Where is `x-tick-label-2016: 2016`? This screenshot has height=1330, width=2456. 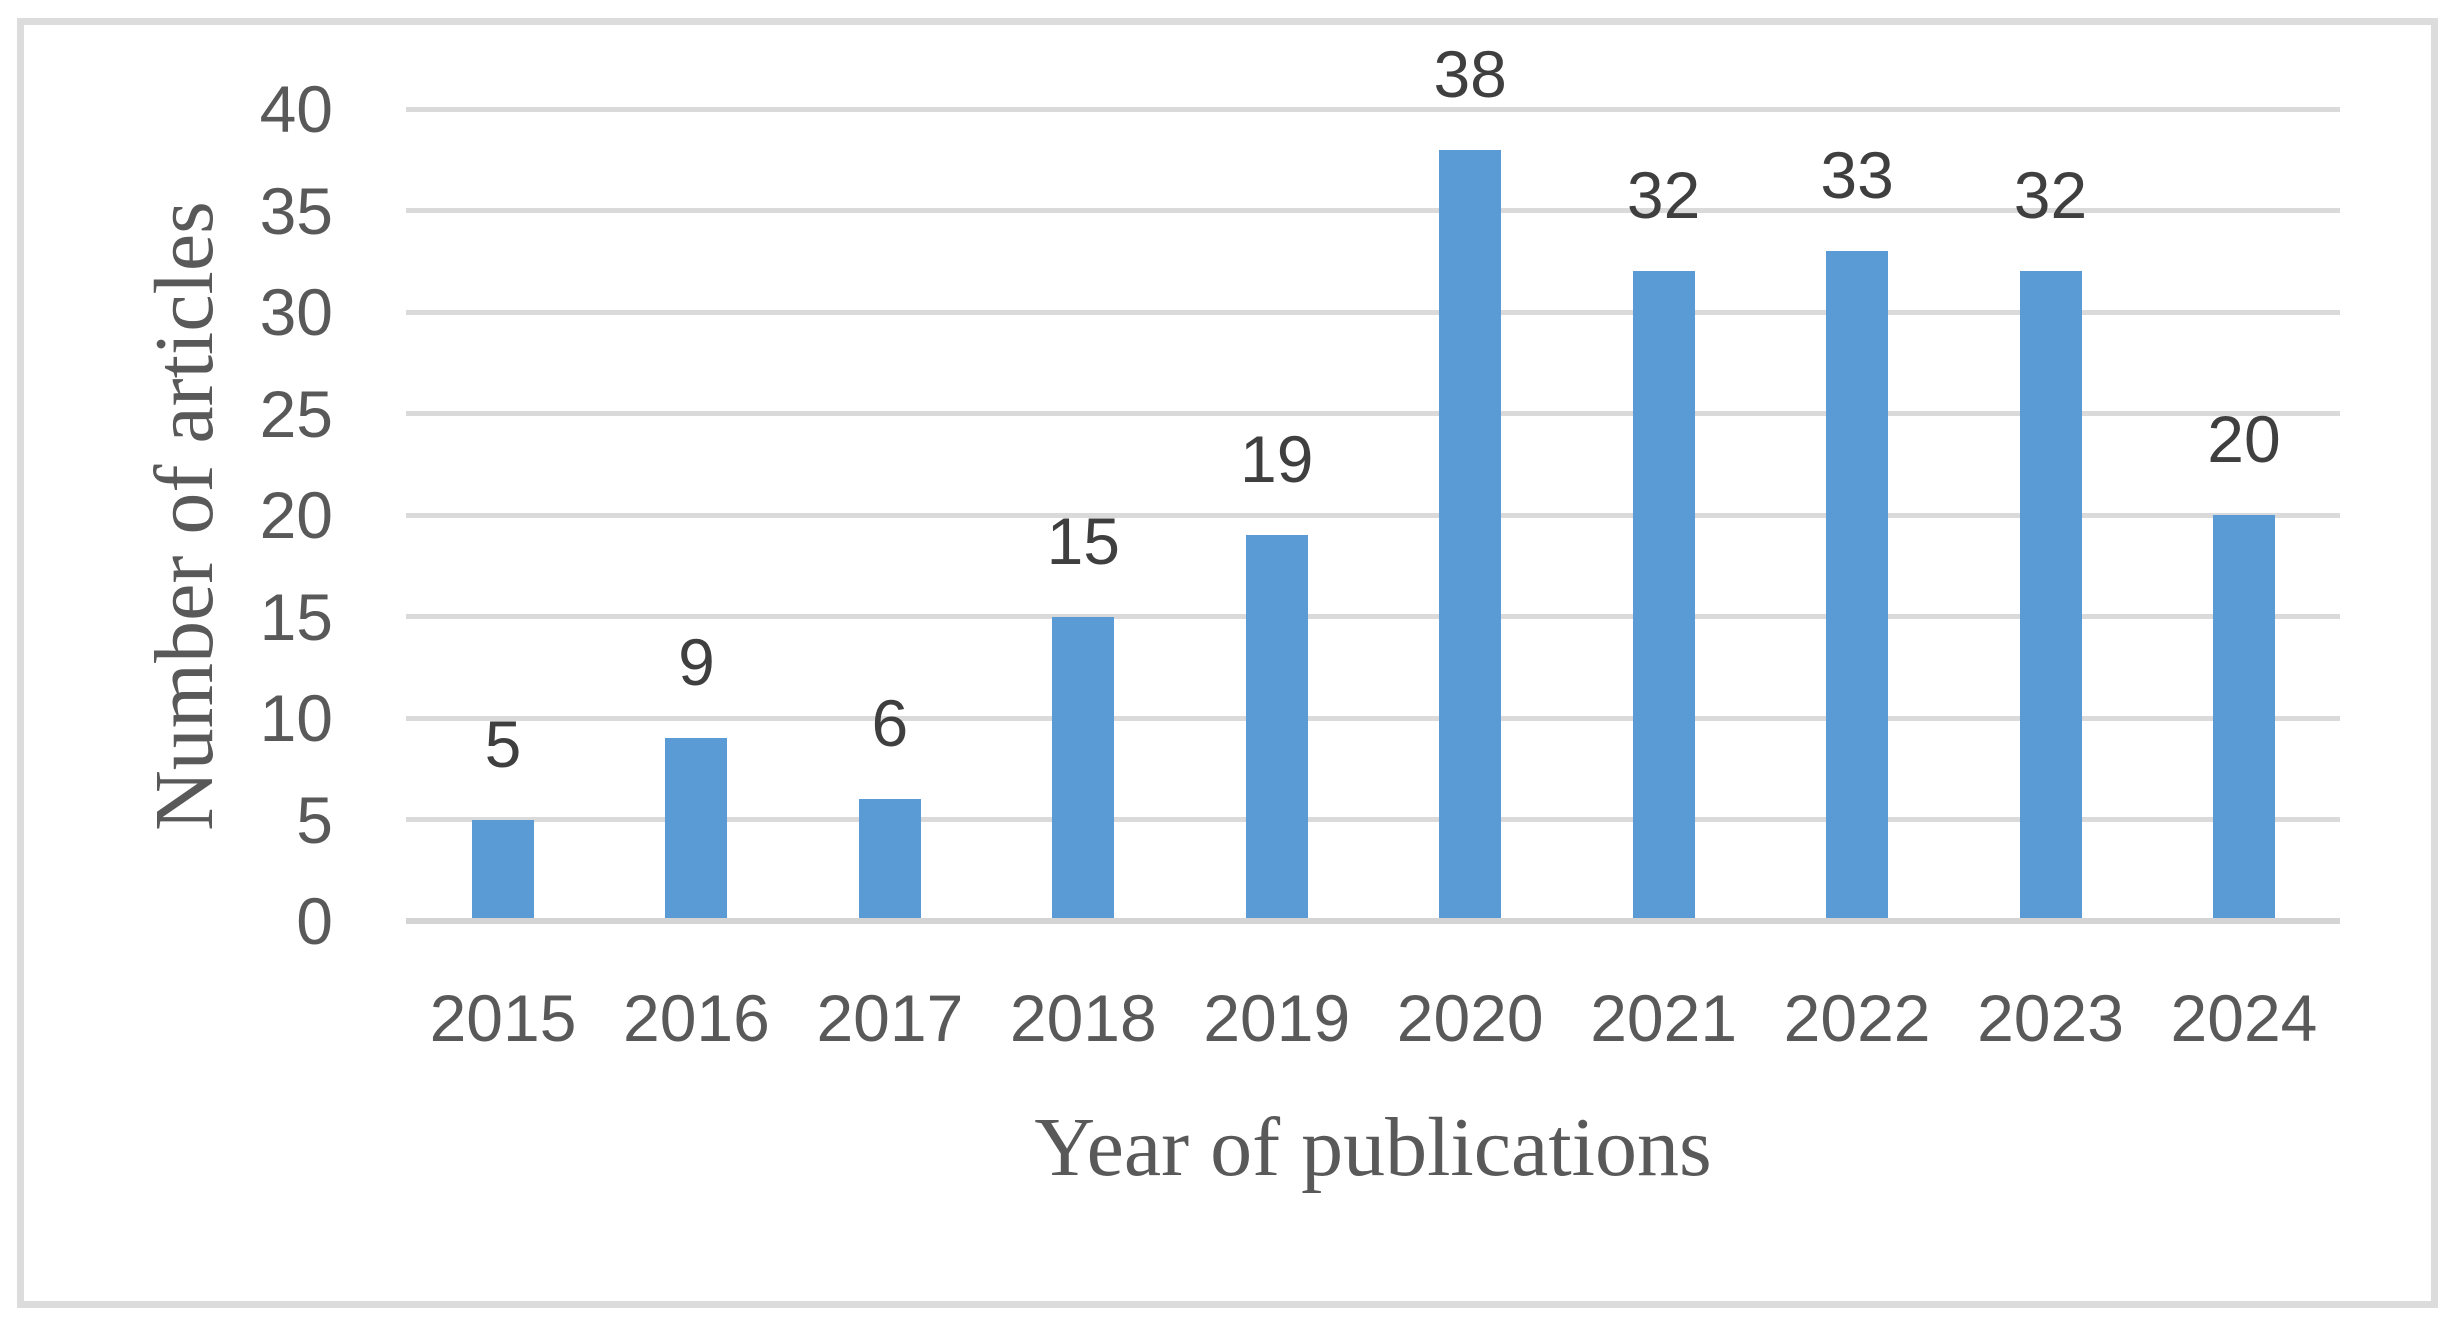
x-tick-label-2016: 2016 is located at coordinates (696, 1018).